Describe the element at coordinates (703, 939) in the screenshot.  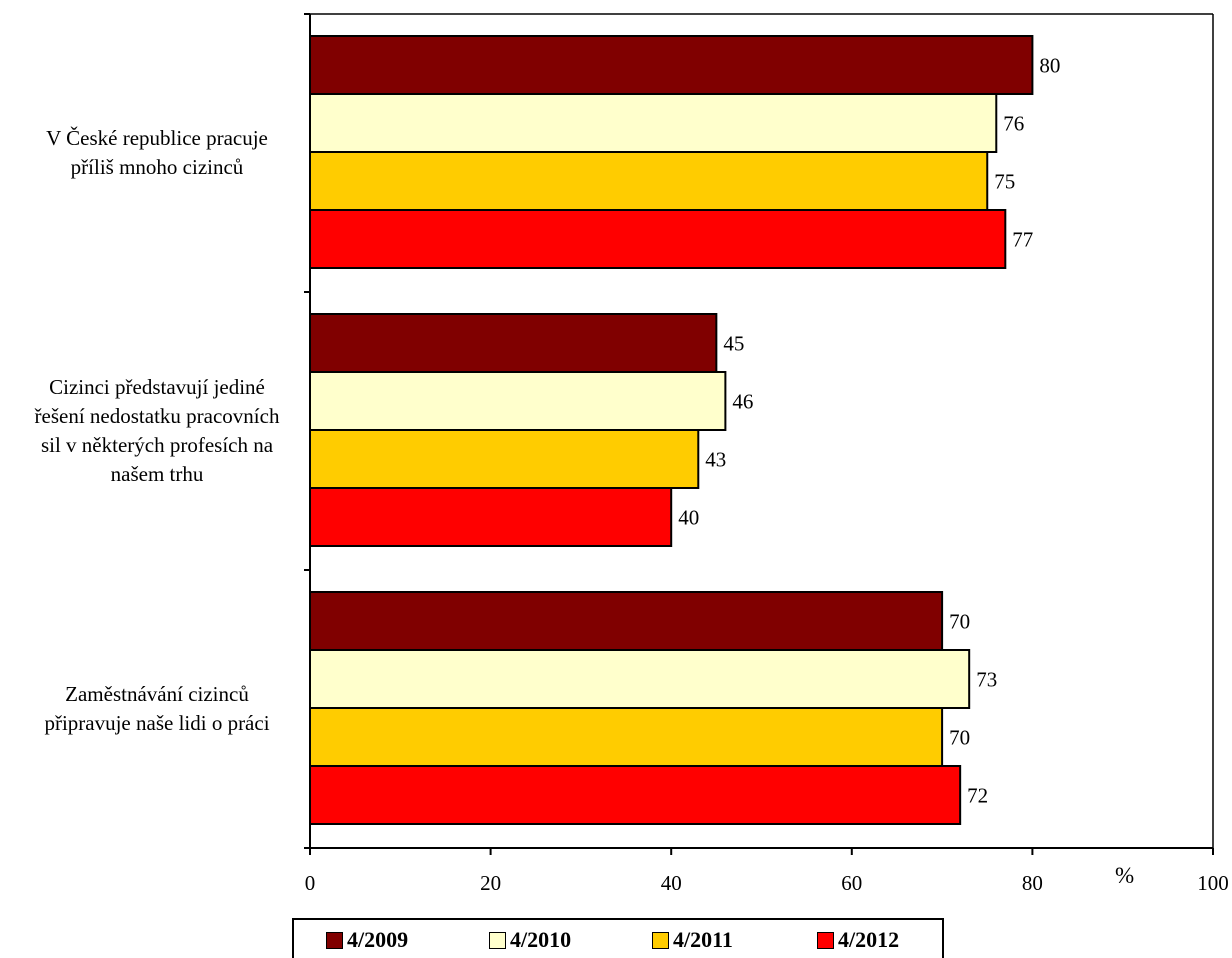
I see `legend-label: 4/2011` at that location.